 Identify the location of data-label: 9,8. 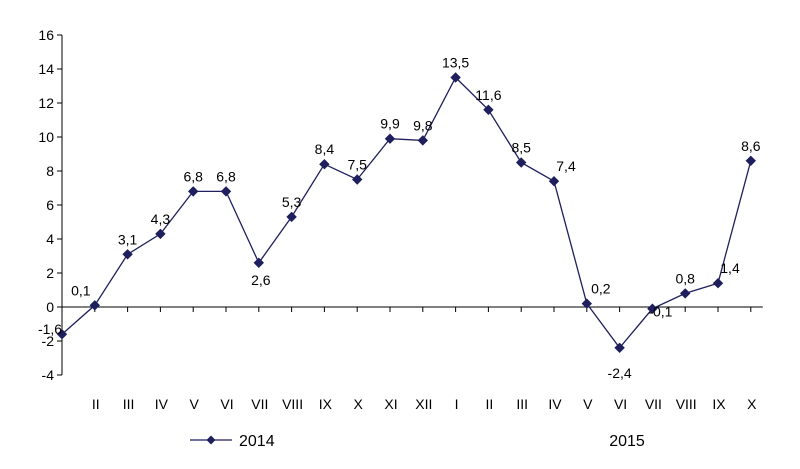
(423, 125).